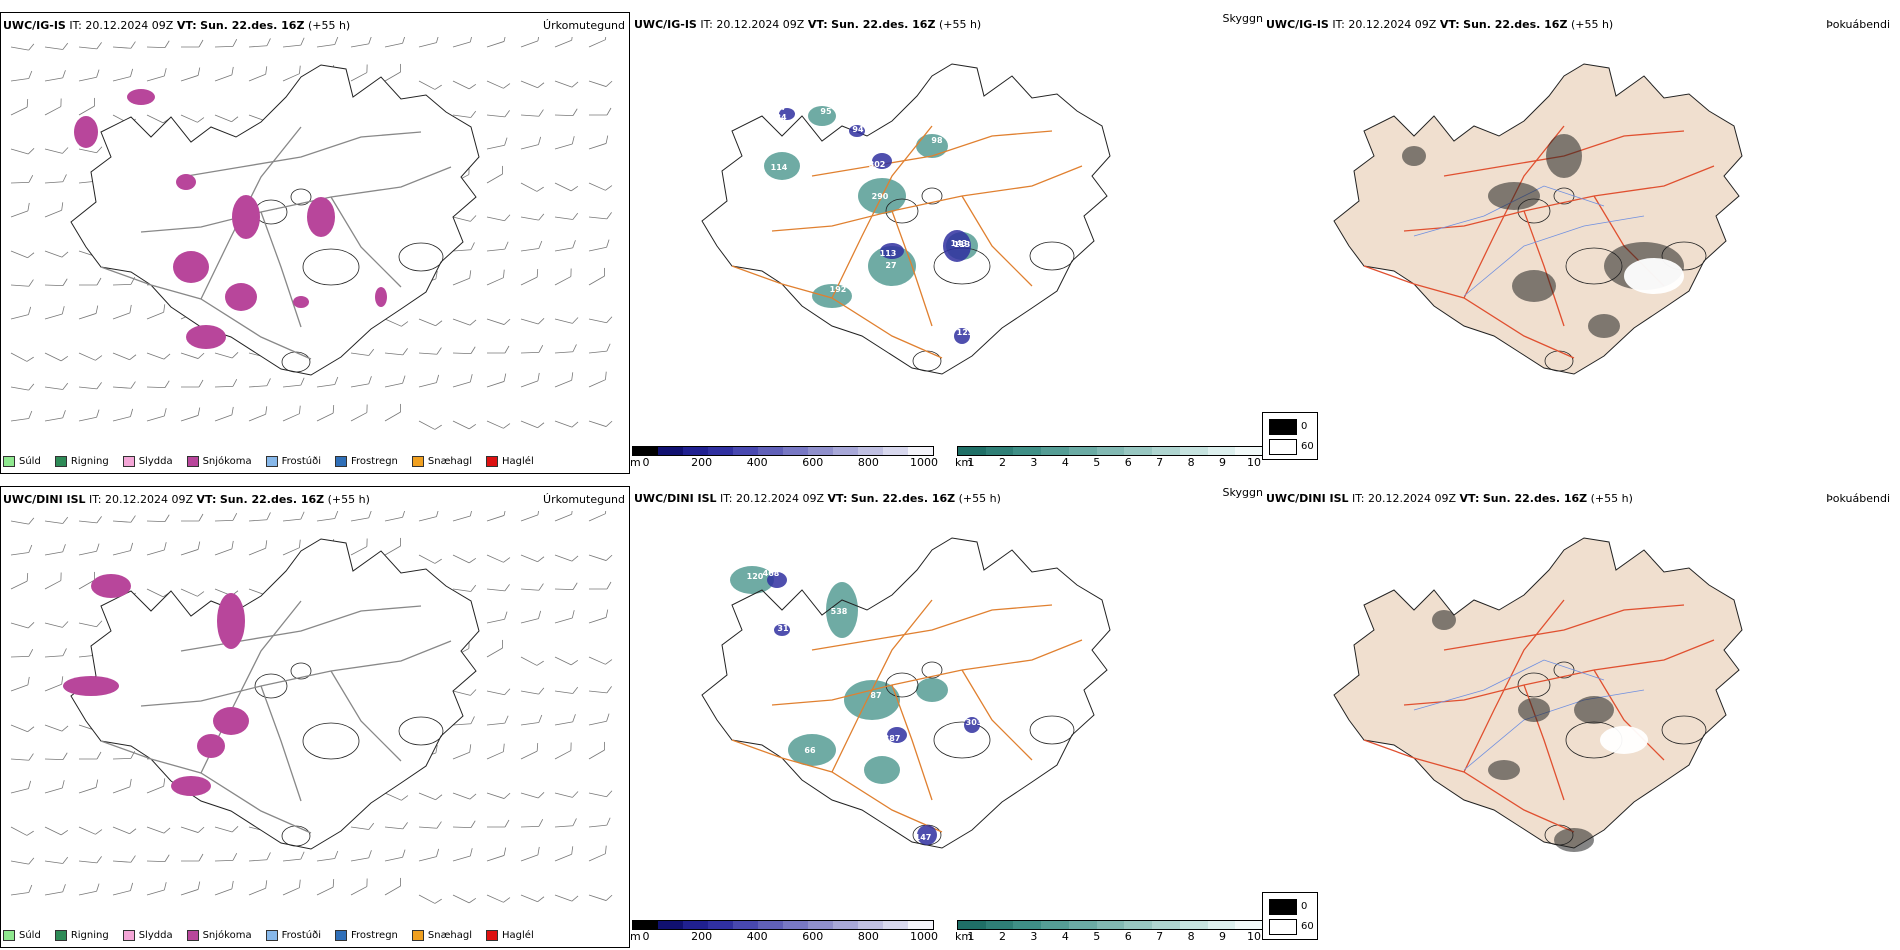 The width and height of the screenshot is (1900, 950). Describe the element at coordinates (702, 462) in the screenshot. I see `colorbar-tick-label: 200` at that location.